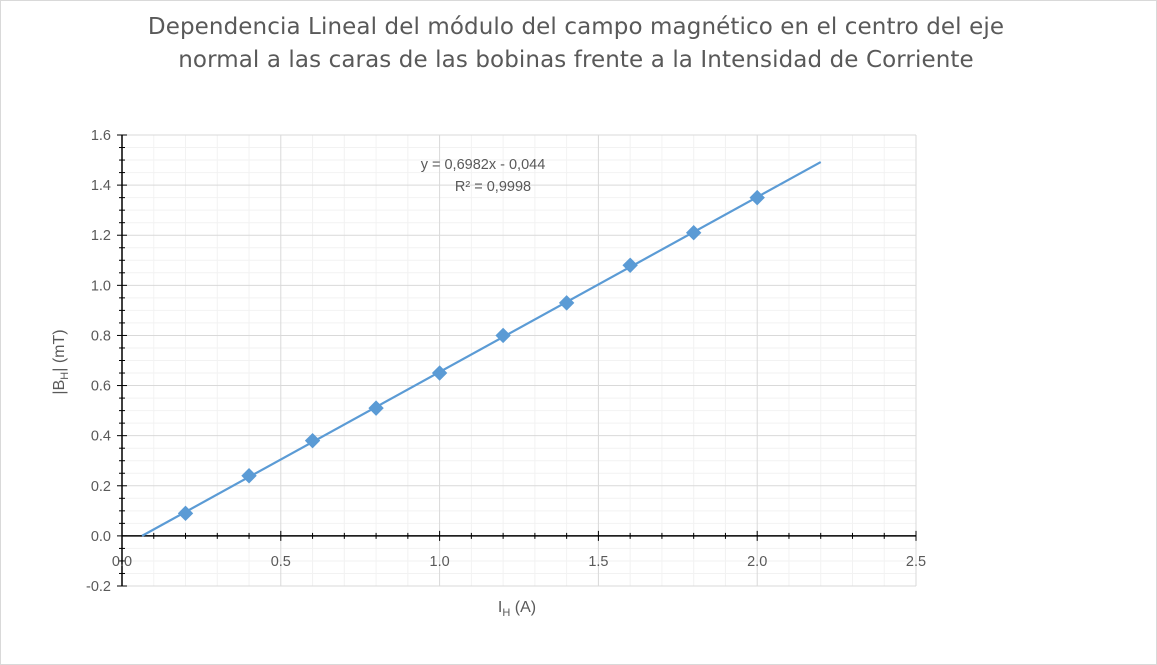  What do you see at coordinates (101, 186) in the screenshot?
I see `y-tick-label: 1.4` at bounding box center [101, 186].